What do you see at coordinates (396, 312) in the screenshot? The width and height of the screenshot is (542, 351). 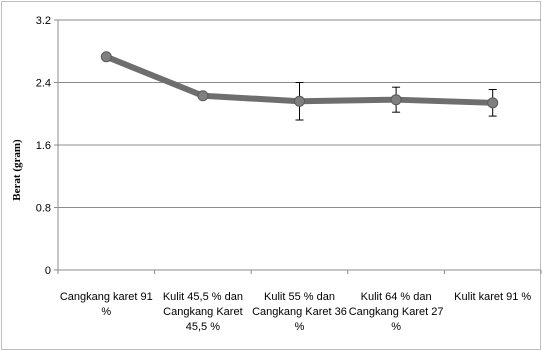 I see `x-tick-label: Kulit 64 % dan Cangkang Karet 27%` at bounding box center [396, 312].